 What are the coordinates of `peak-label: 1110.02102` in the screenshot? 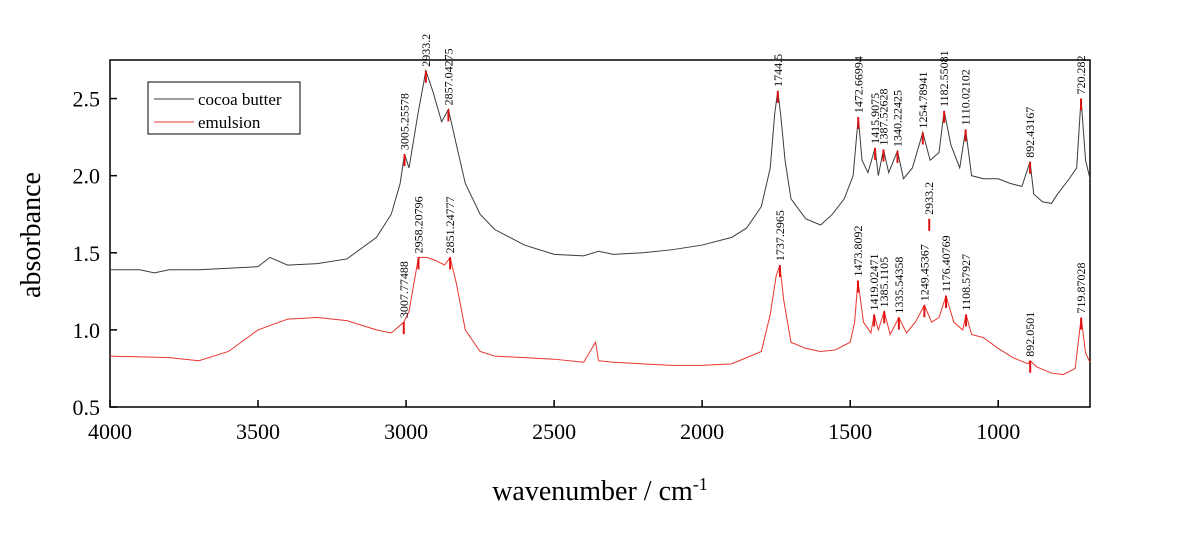 It's located at (966, 97).